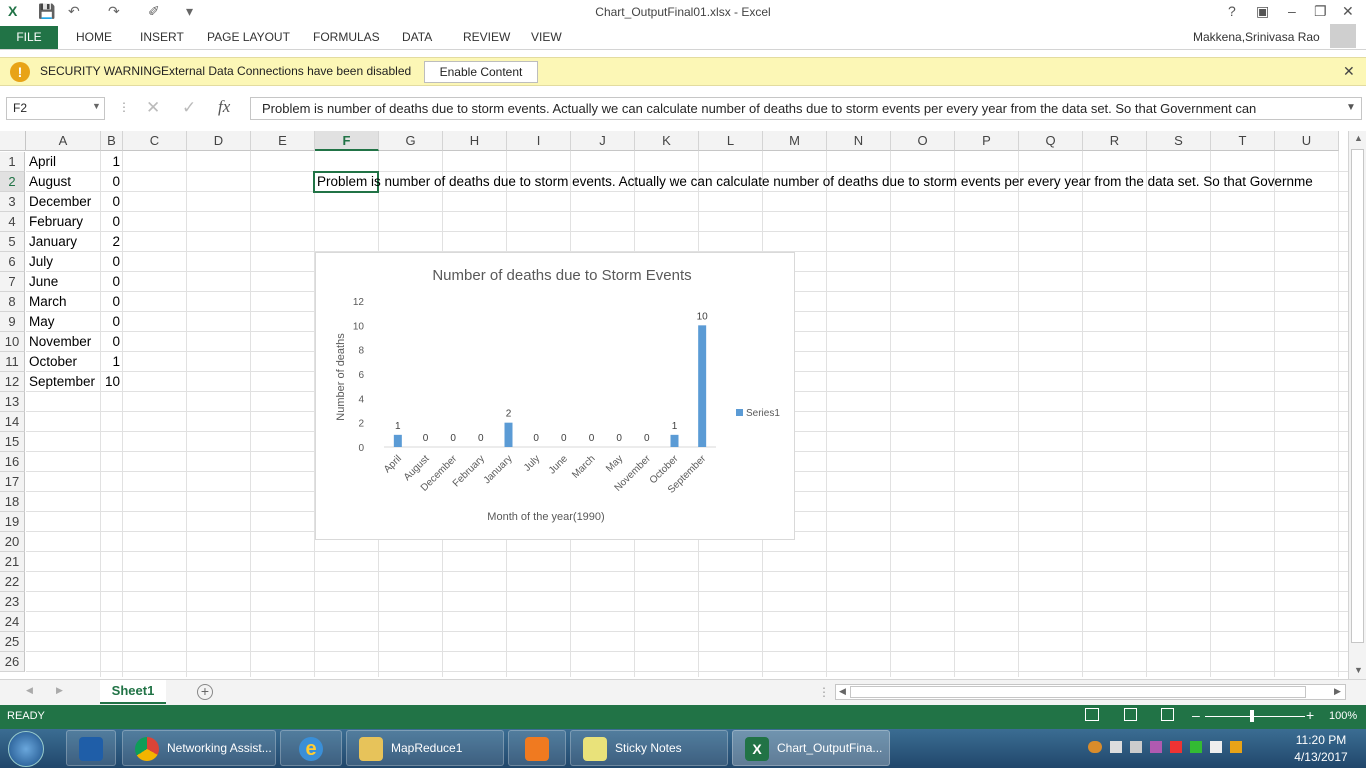 This screenshot has width=1366, height=768. What do you see at coordinates (94, 37) in the screenshot?
I see `tab-home: HOME` at bounding box center [94, 37].